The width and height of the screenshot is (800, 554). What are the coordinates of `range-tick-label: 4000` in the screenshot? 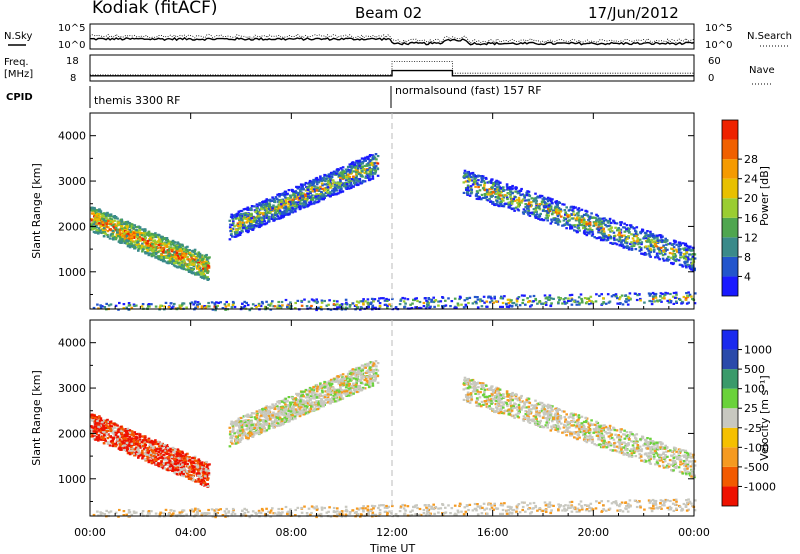 It's located at (72, 136).